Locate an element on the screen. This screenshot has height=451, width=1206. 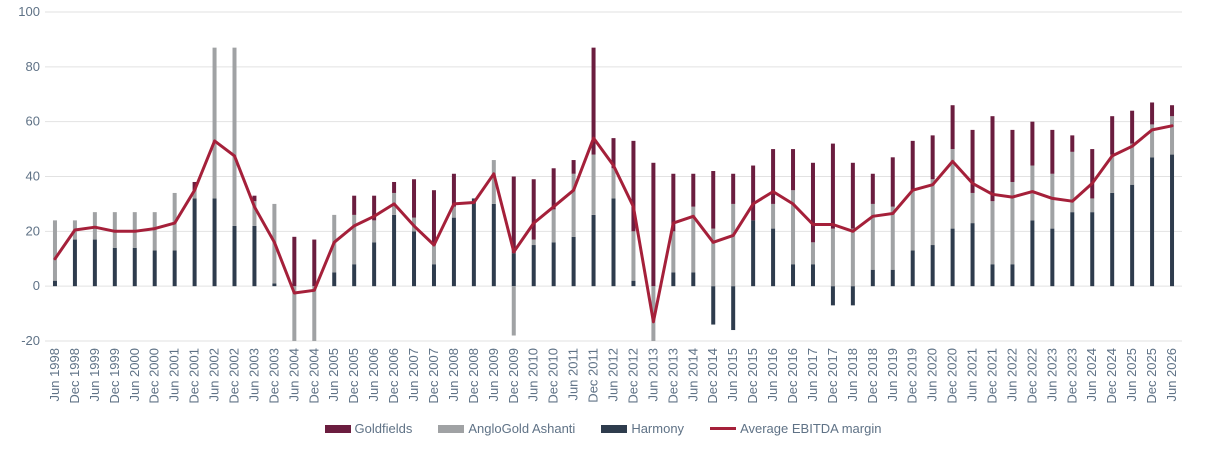
y-axis: -20 0 20 40 60 80 100 is located at coordinates (29, 176).